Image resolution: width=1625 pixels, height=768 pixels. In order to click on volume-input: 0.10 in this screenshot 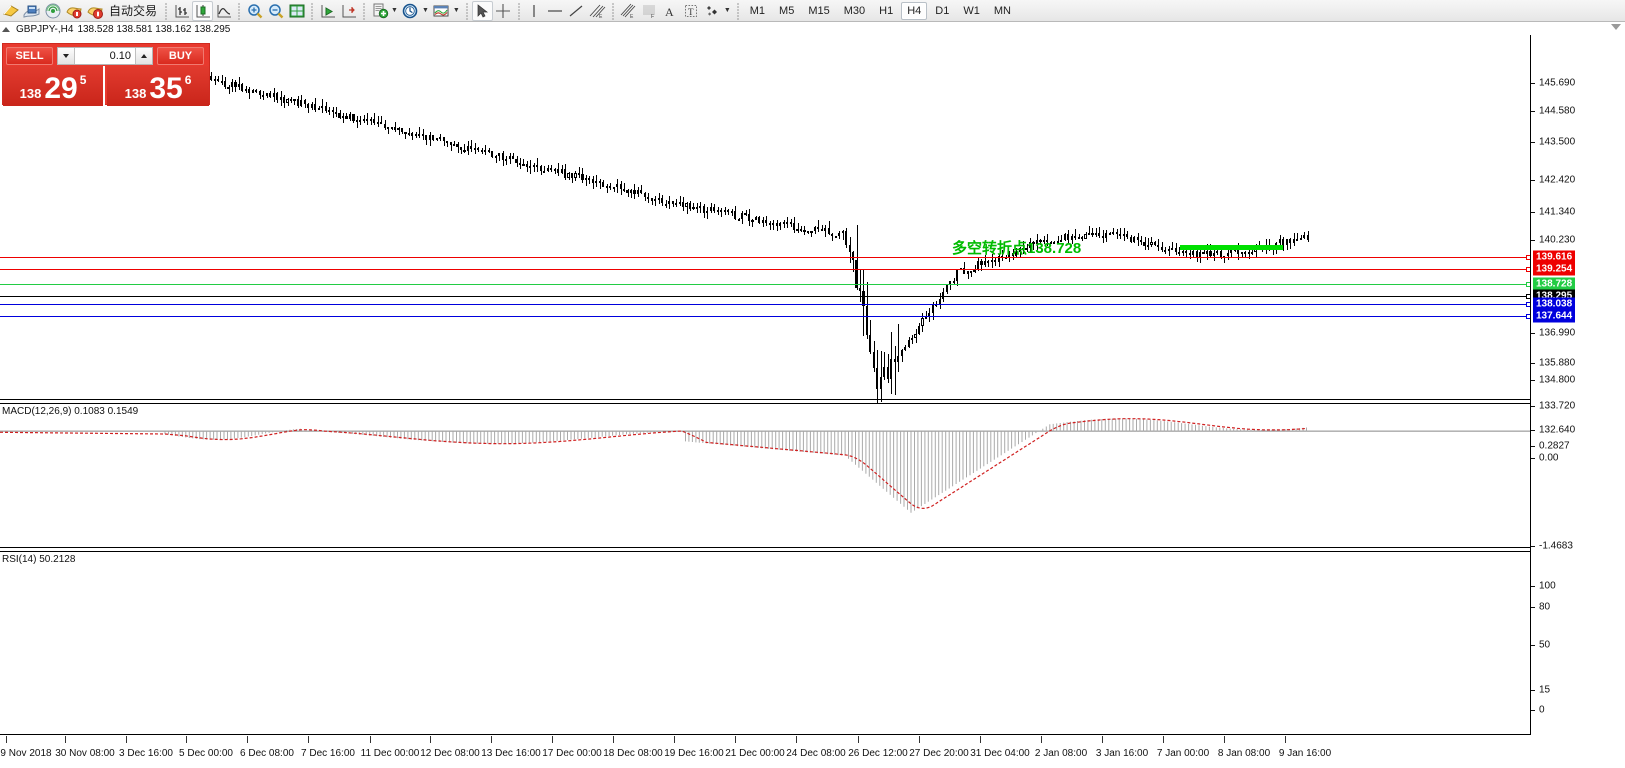, I will do `click(105, 56)`.